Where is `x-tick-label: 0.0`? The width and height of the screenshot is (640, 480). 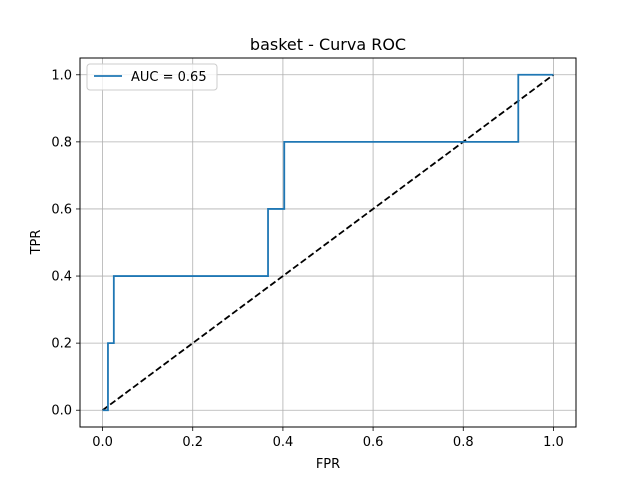
x-tick-label: 0.0 is located at coordinates (102, 442).